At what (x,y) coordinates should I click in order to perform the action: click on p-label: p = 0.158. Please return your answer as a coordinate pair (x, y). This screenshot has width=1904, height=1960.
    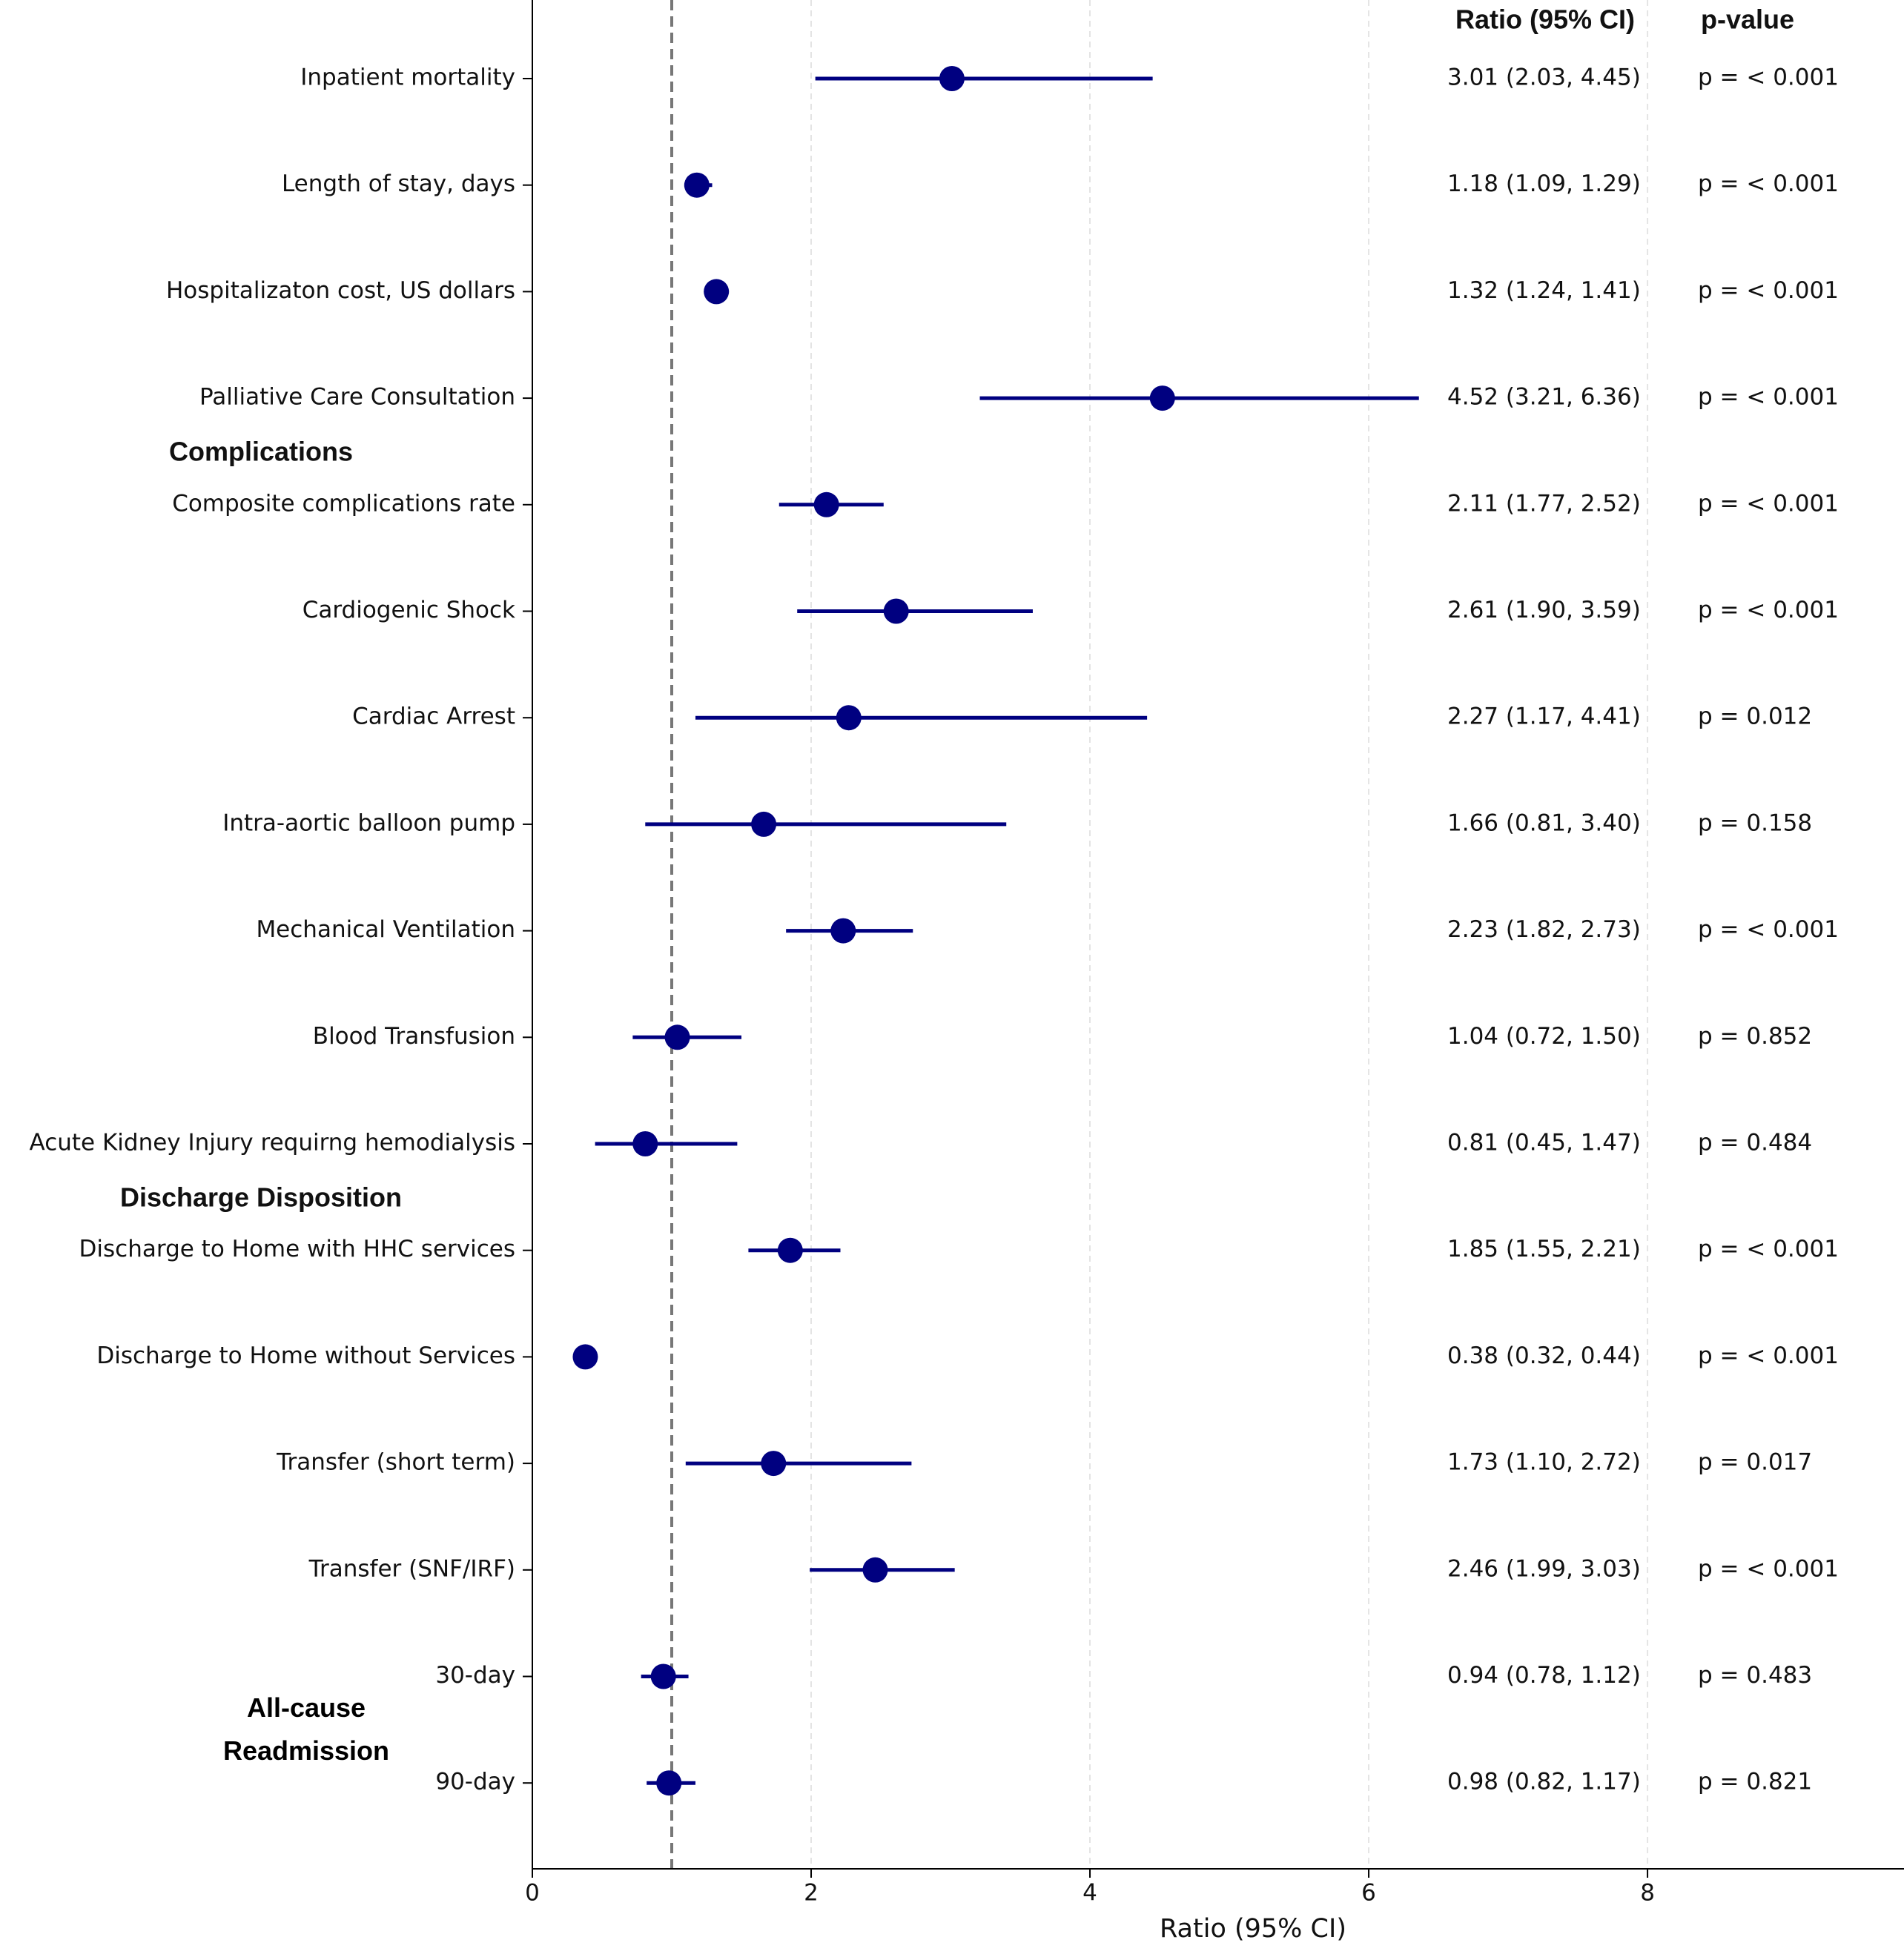
    Looking at the image, I should click on (1755, 823).